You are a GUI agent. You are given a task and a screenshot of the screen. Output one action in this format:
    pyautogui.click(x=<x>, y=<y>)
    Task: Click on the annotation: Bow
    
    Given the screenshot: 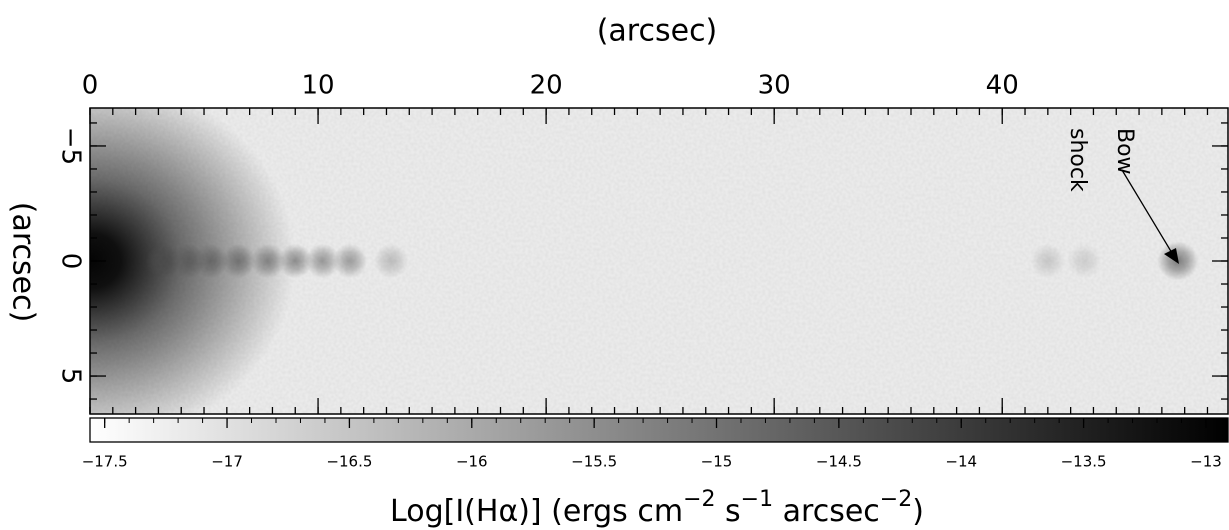 What is the action you would take?
    pyautogui.click(x=1124, y=151)
    